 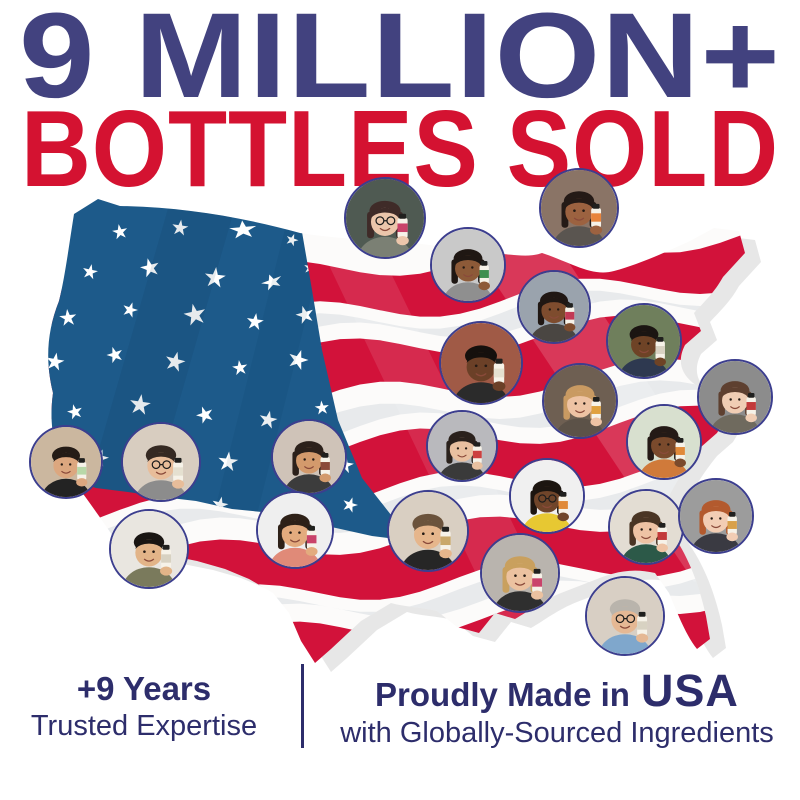 What do you see at coordinates (144, 688) in the screenshot?
I see `years-title: +9 Years` at bounding box center [144, 688].